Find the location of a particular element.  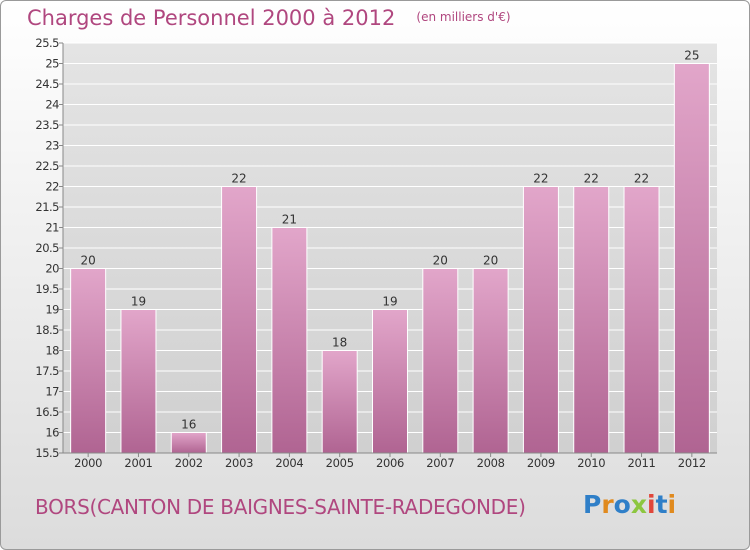

x-tick-label: 2012 is located at coordinates (692, 463).